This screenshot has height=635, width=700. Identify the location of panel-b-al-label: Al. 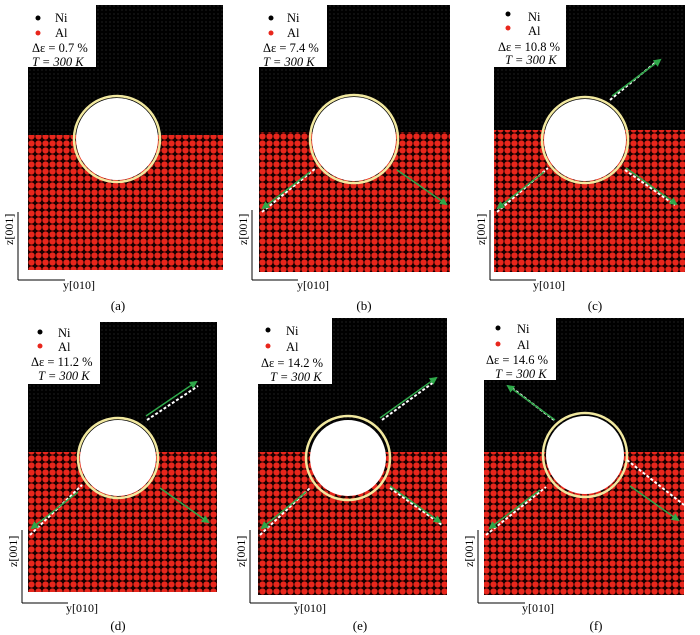
(293, 33).